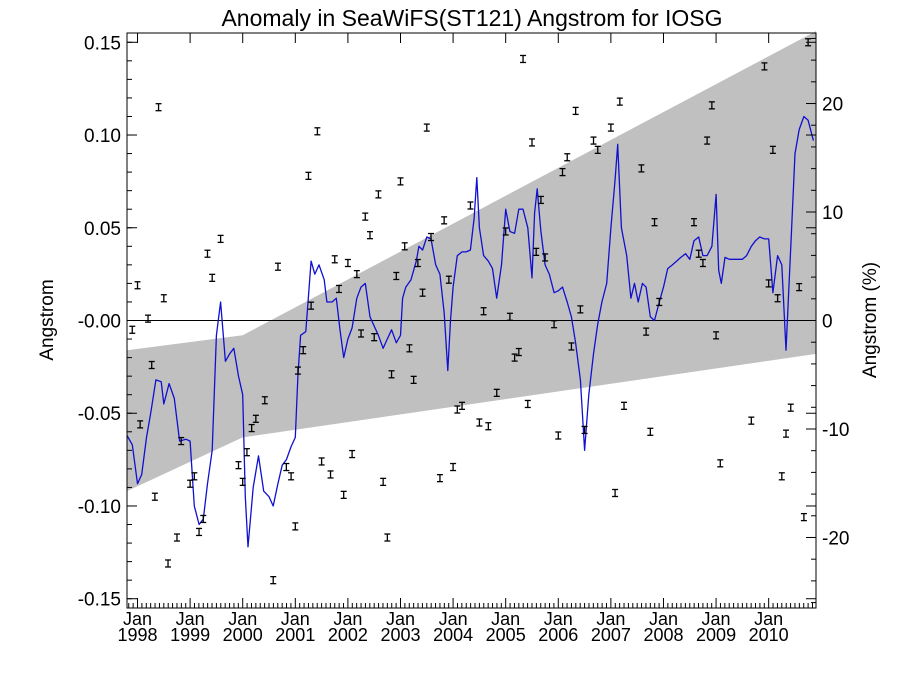 The height and width of the screenshot is (675, 900). I want to click on x-tick-year-label: 2002, so click(348, 635).